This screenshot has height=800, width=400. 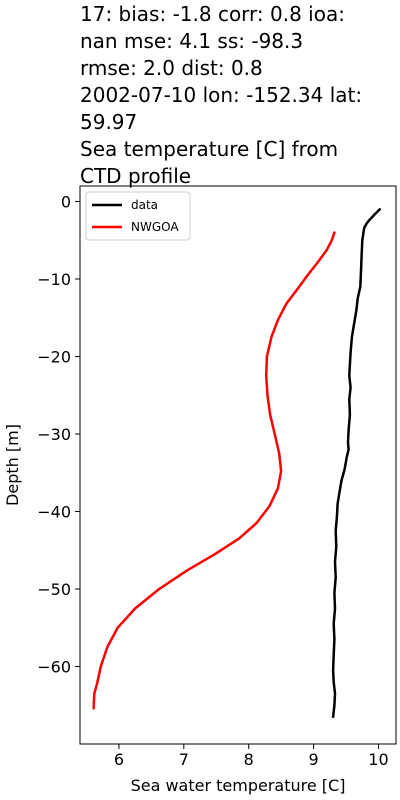 I want to click on legend: data NWGOA, so click(x=138, y=216).